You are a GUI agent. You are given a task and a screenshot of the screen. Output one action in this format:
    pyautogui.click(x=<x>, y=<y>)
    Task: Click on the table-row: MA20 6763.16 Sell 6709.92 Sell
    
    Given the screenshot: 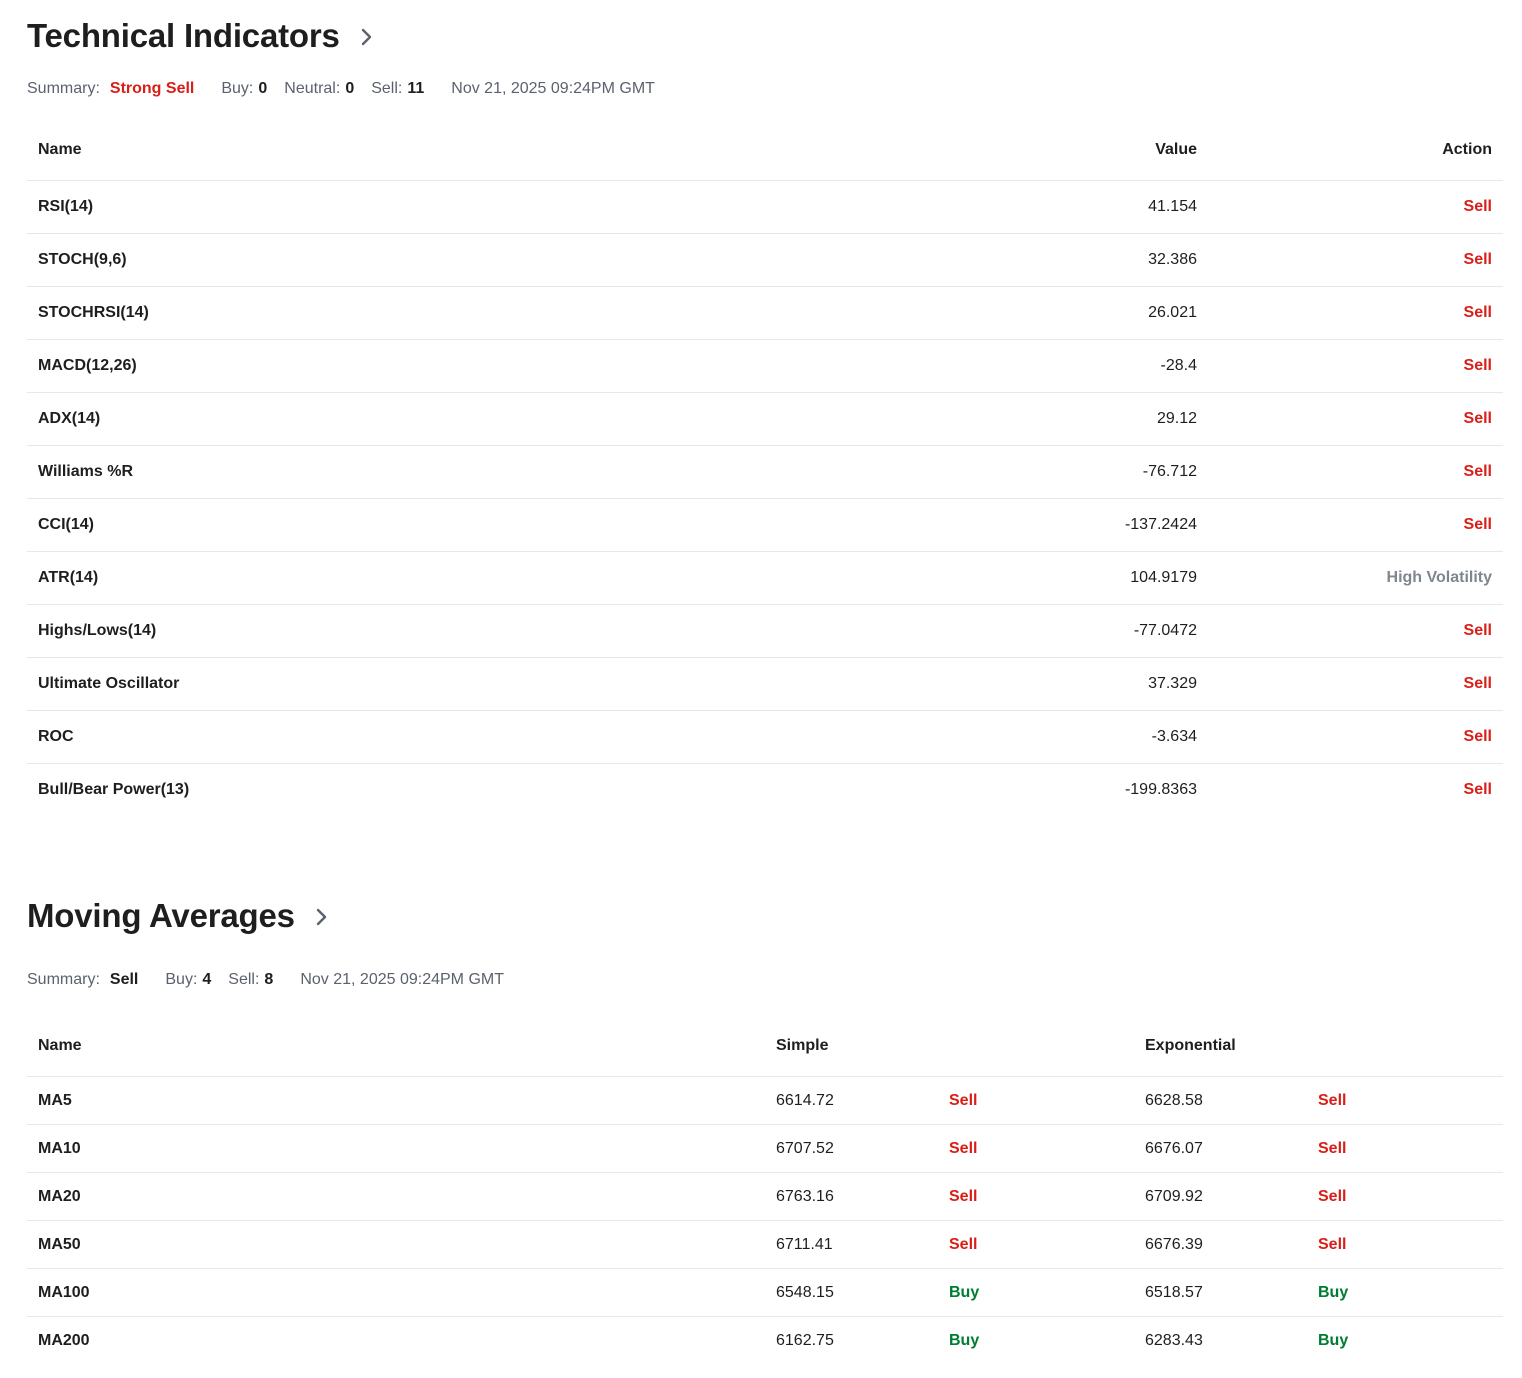 What is the action you would take?
    pyautogui.click(x=765, y=1197)
    